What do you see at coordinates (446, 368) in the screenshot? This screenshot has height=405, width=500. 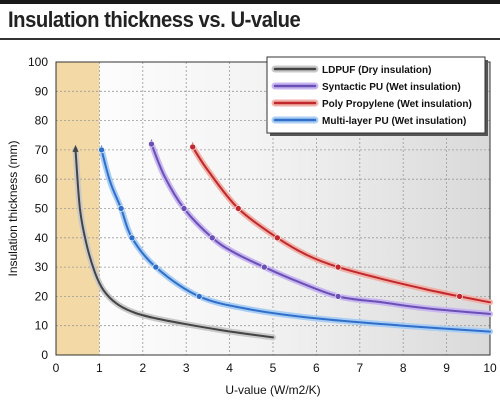 I see `x-tick-label: 9` at bounding box center [446, 368].